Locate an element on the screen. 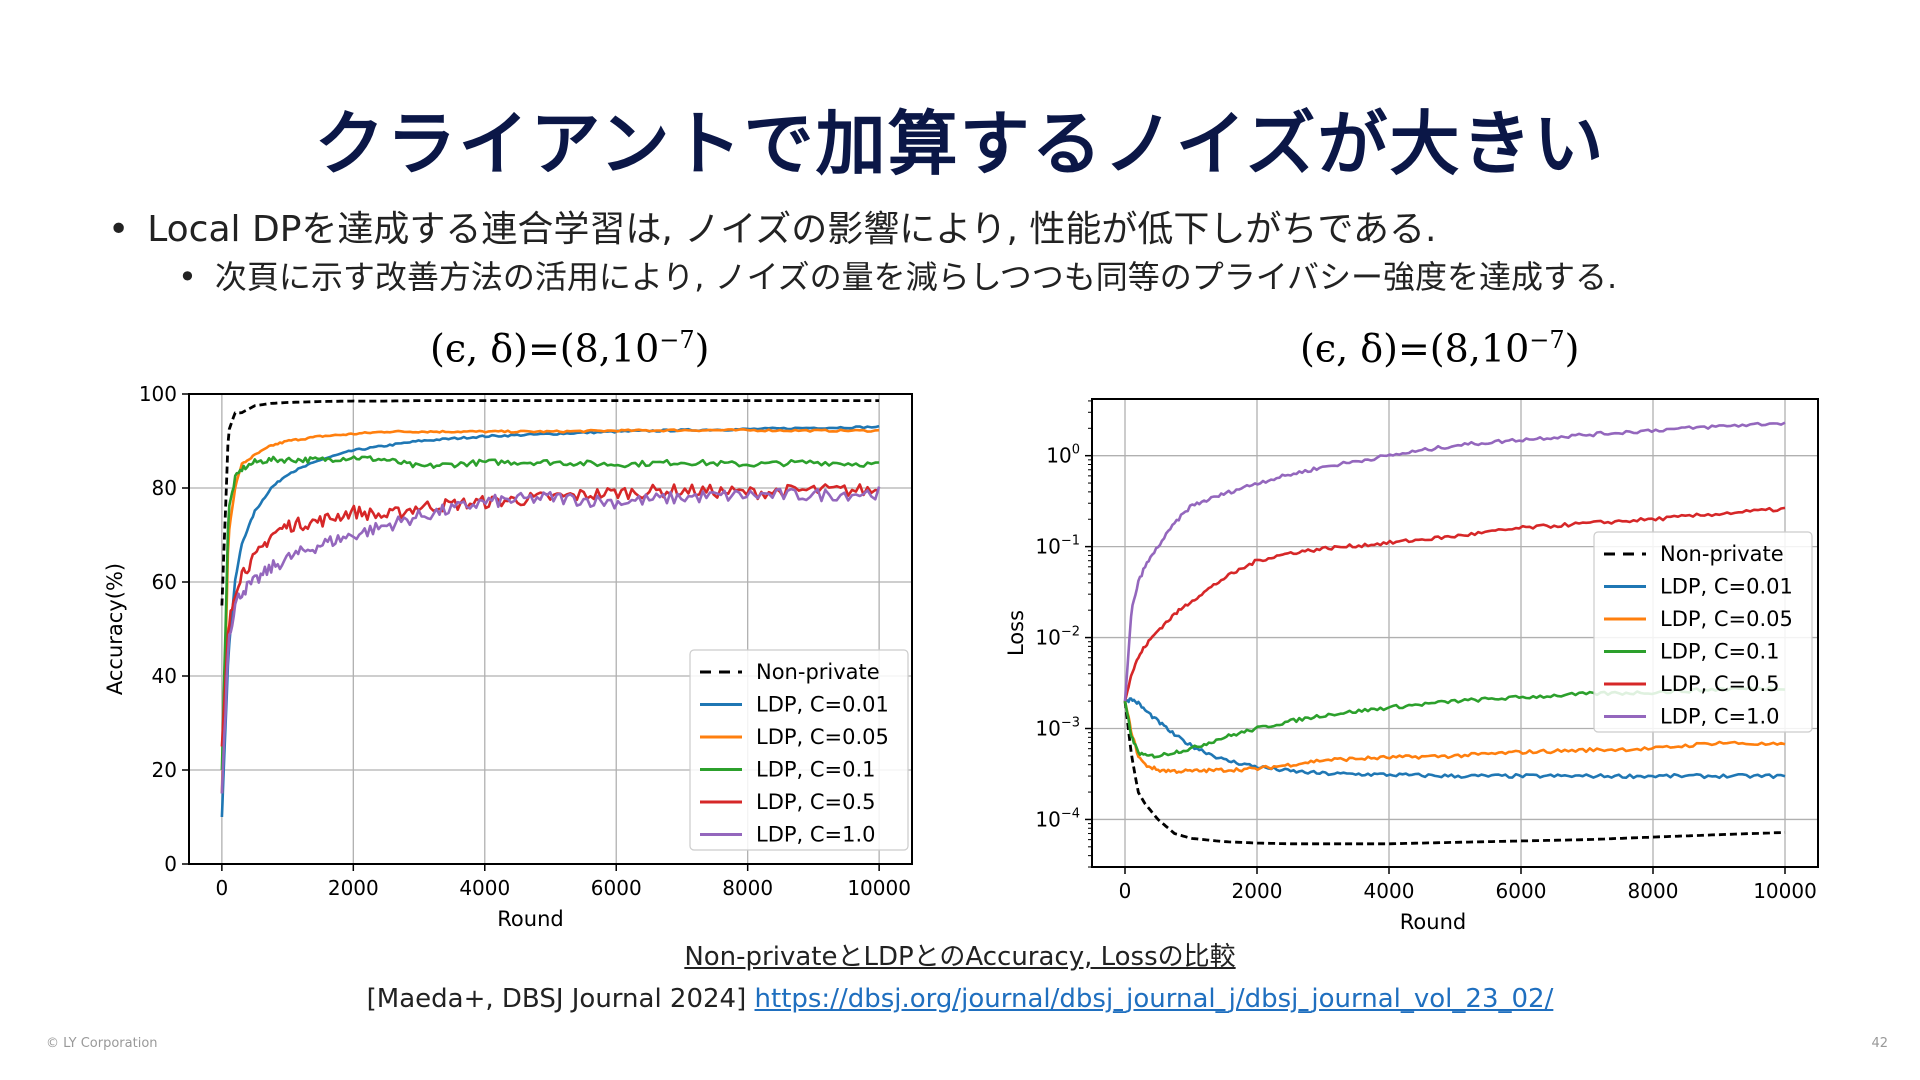 This screenshot has width=1920, height=1080. param-label-right: (ϵ, δ)=(8,10−7) is located at coordinates (1439, 348).